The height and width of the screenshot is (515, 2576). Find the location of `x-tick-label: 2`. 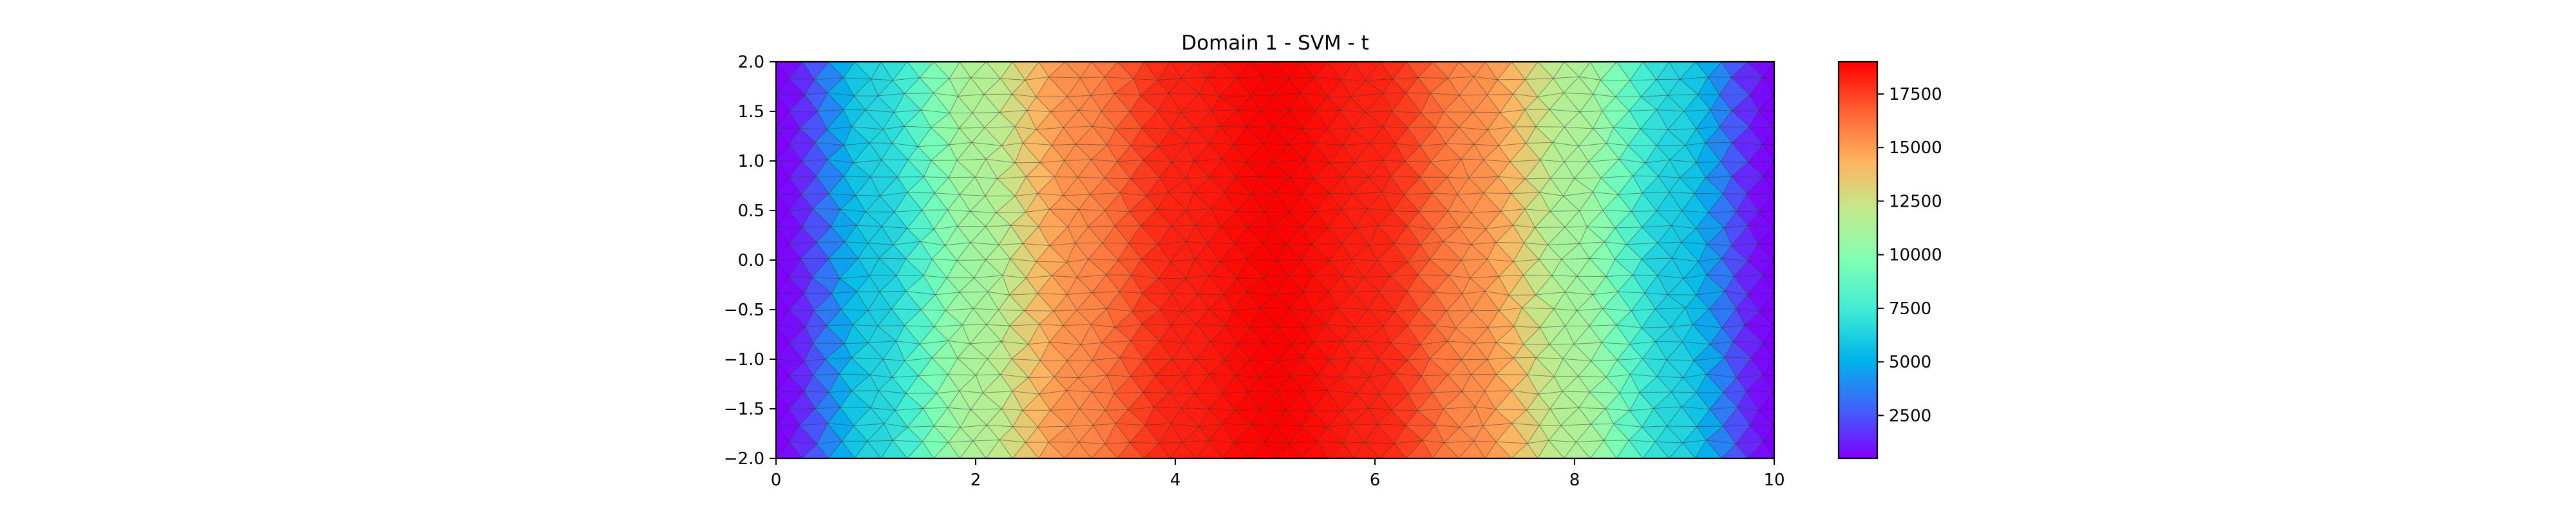

x-tick-label: 2 is located at coordinates (976, 481).